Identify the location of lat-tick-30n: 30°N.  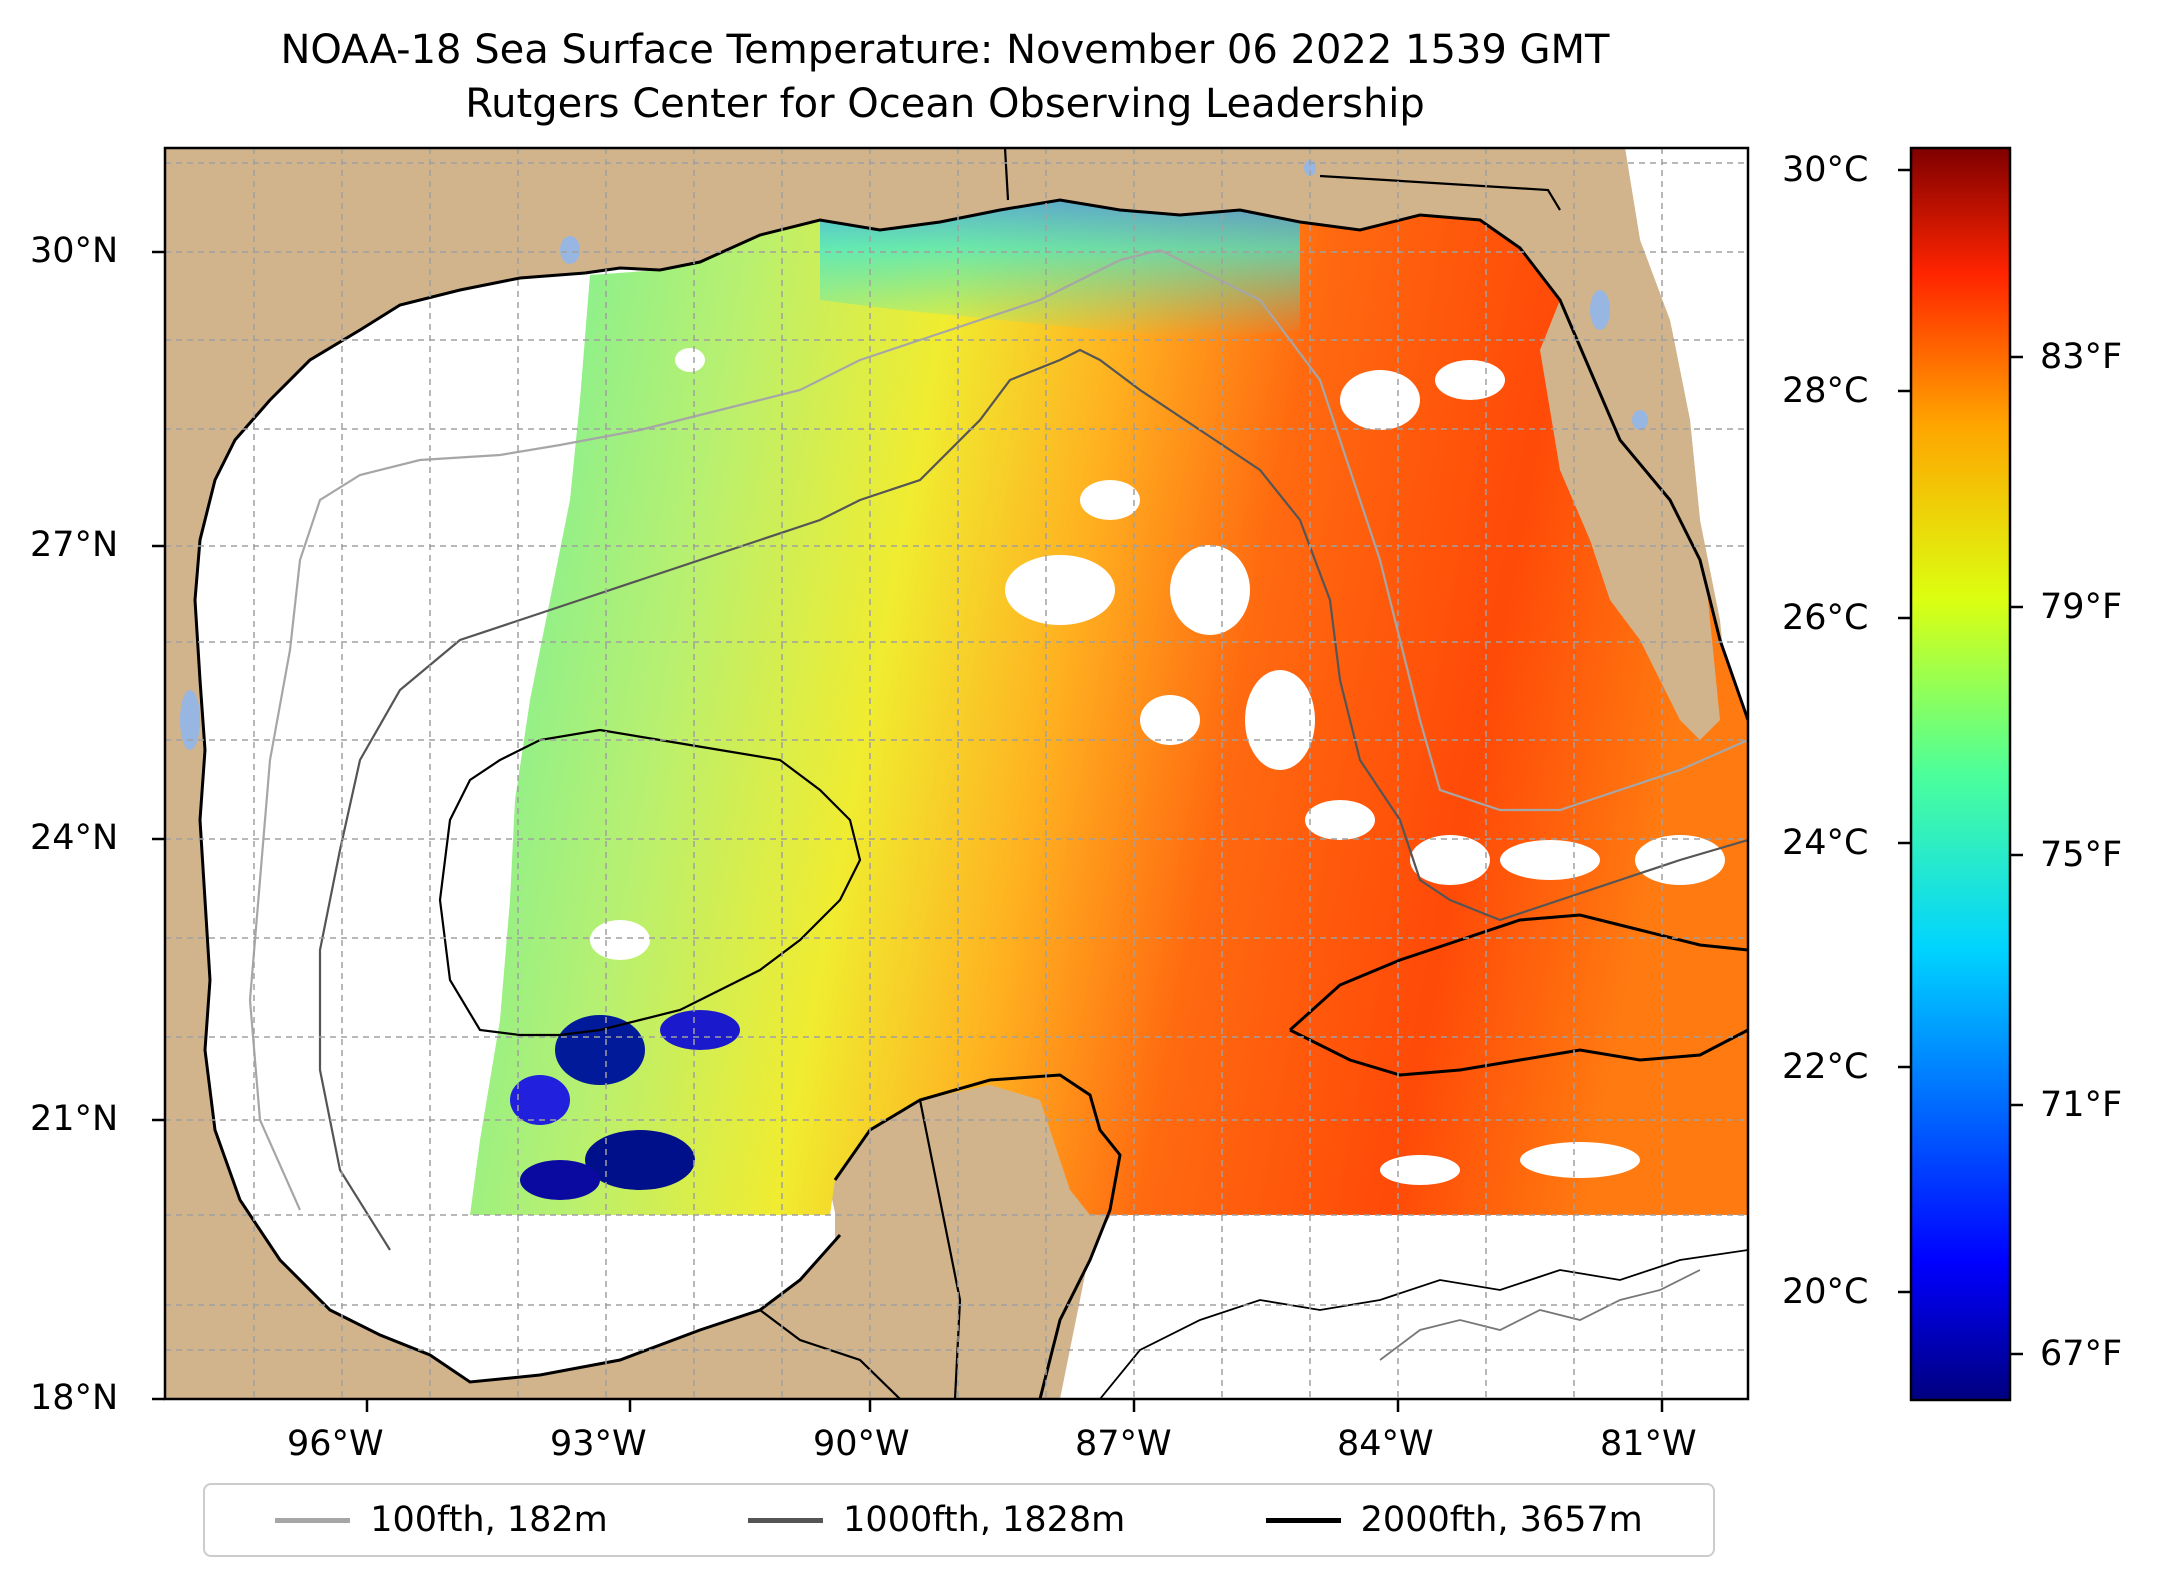
(74, 251).